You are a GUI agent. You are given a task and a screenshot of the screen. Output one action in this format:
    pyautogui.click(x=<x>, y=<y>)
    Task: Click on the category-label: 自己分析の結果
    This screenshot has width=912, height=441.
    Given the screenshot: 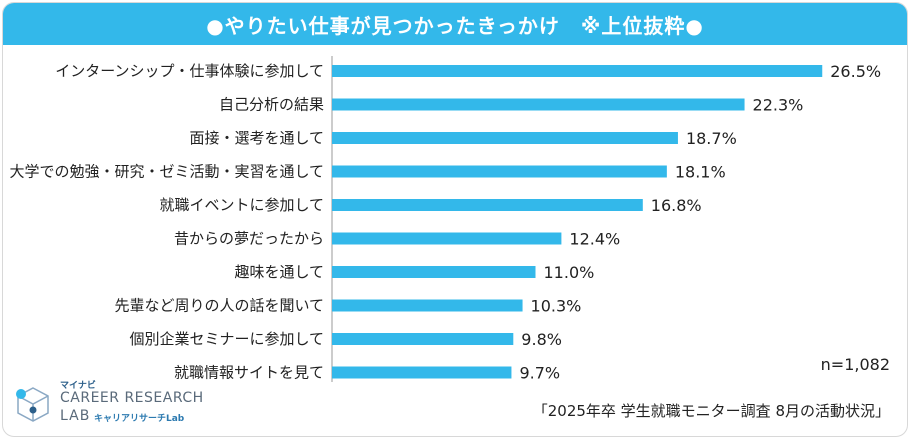 What is the action you would take?
    pyautogui.click(x=271, y=105)
    